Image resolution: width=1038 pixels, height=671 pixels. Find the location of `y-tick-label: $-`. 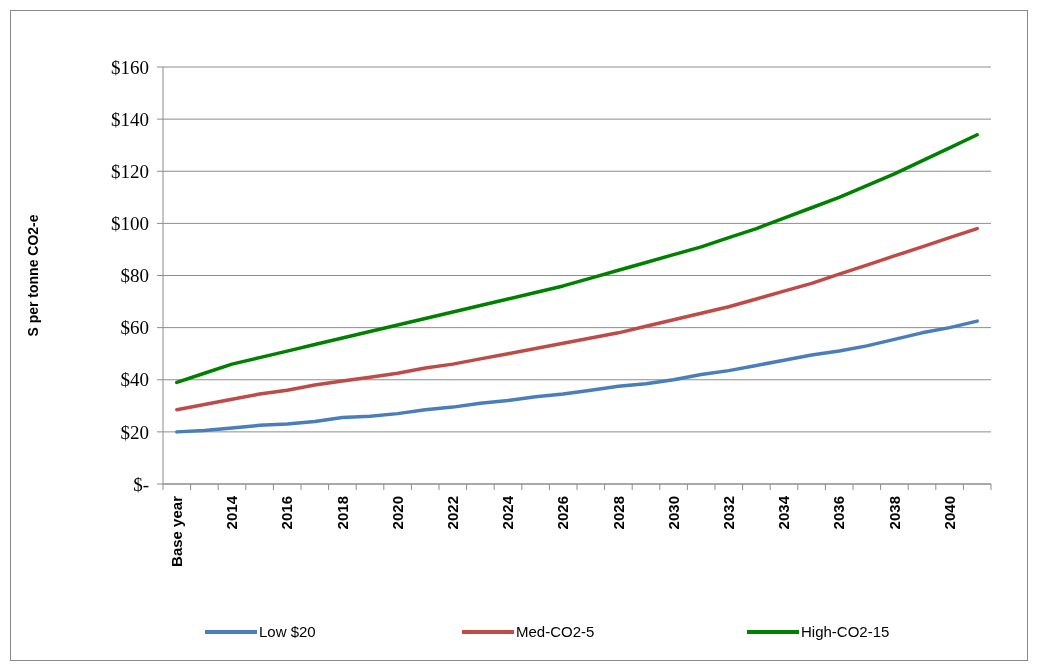

y-tick-label: $- is located at coordinates (141, 484).